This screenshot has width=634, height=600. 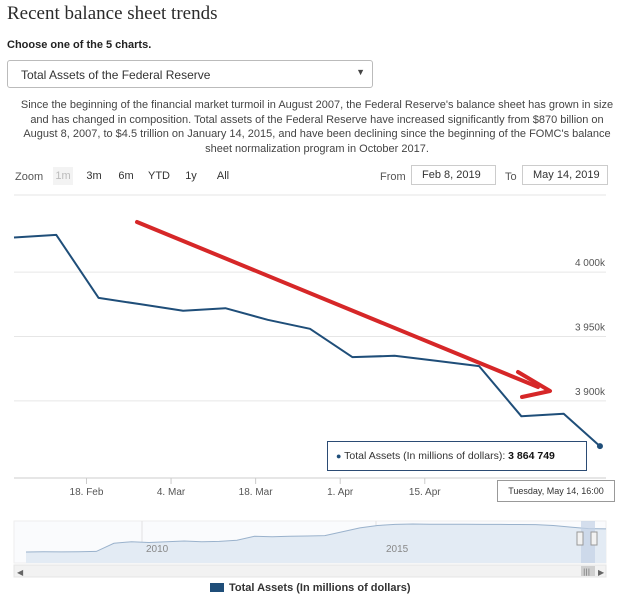 What do you see at coordinates (116, 75) in the screenshot?
I see `chart-select-value: Total Assets of the Federal Reserve` at bounding box center [116, 75].